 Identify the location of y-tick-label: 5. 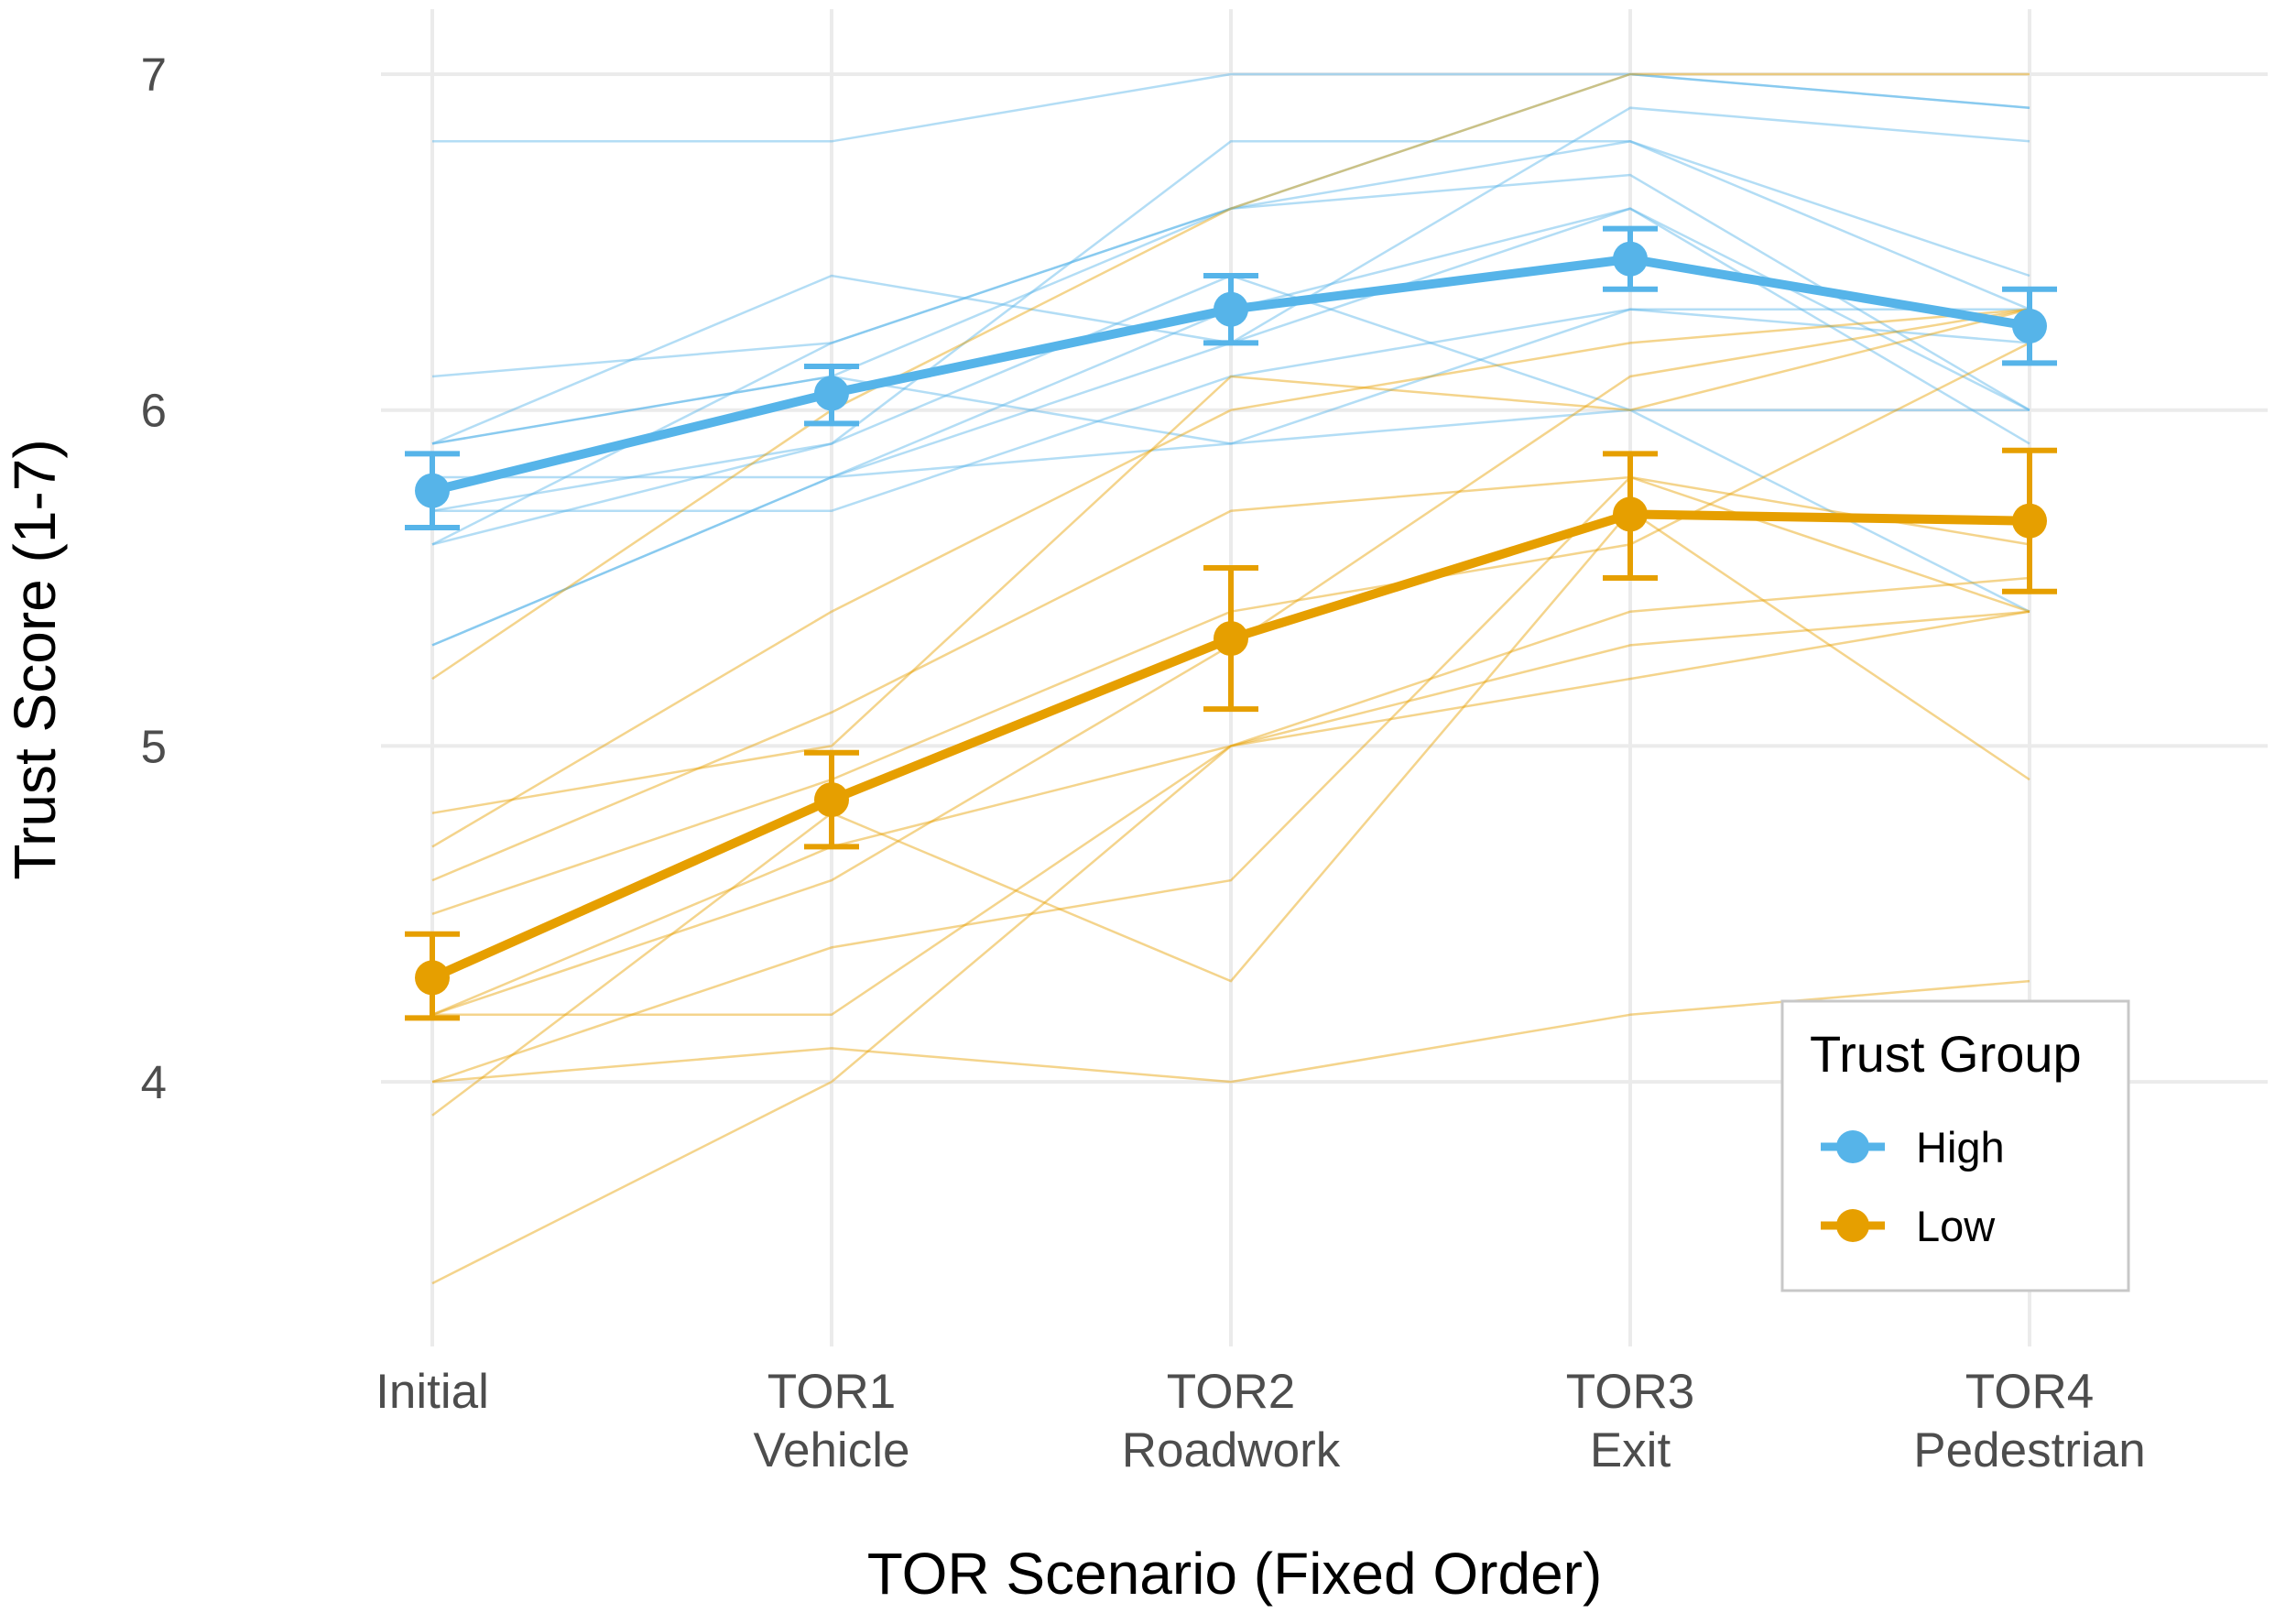
(154, 746).